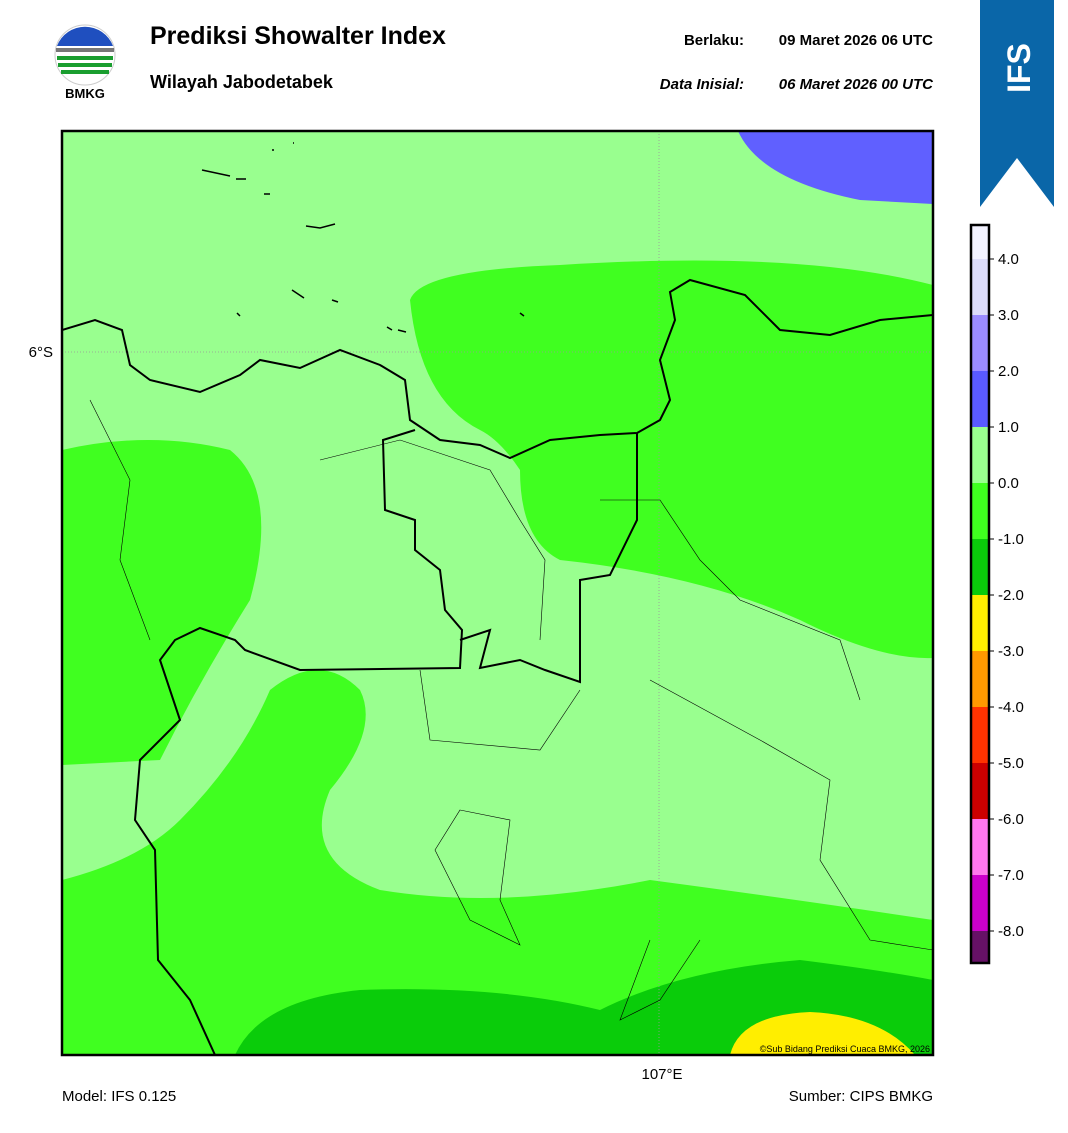 This screenshot has width=1068, height=1133. I want to click on colorbar-label: -6.0, so click(1011, 819).